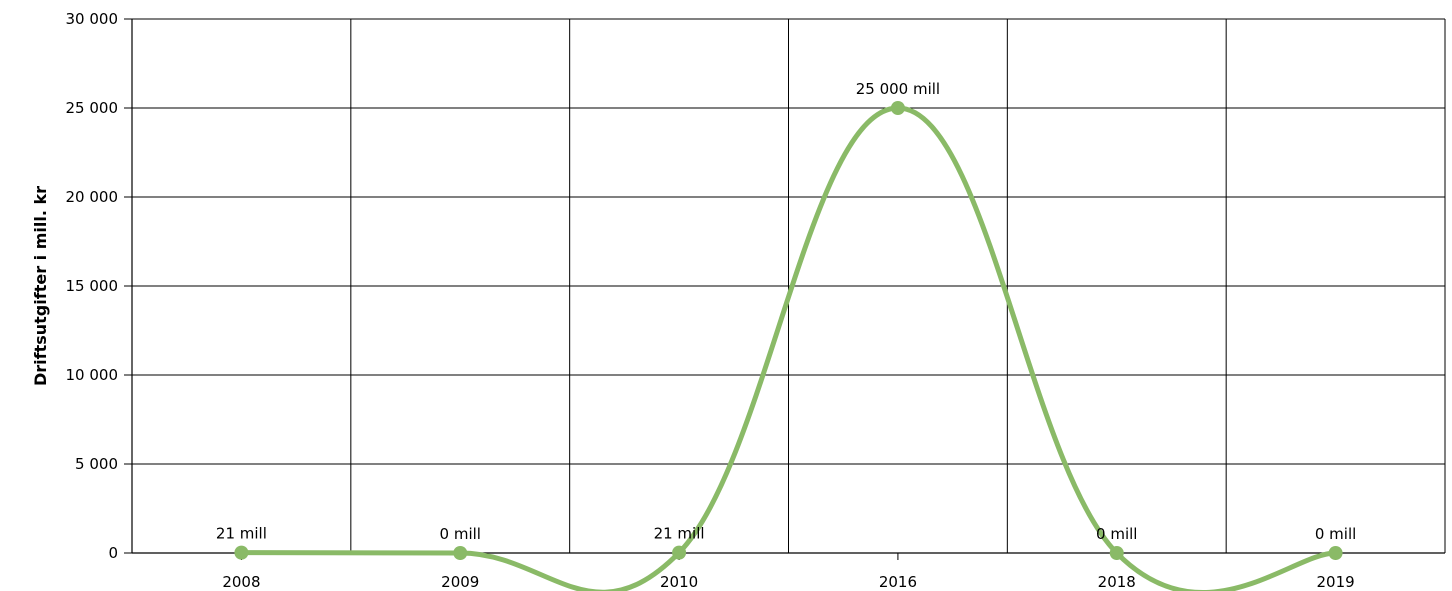  Describe the element at coordinates (679, 582) in the screenshot. I see `x-tick-label: 2010` at that location.